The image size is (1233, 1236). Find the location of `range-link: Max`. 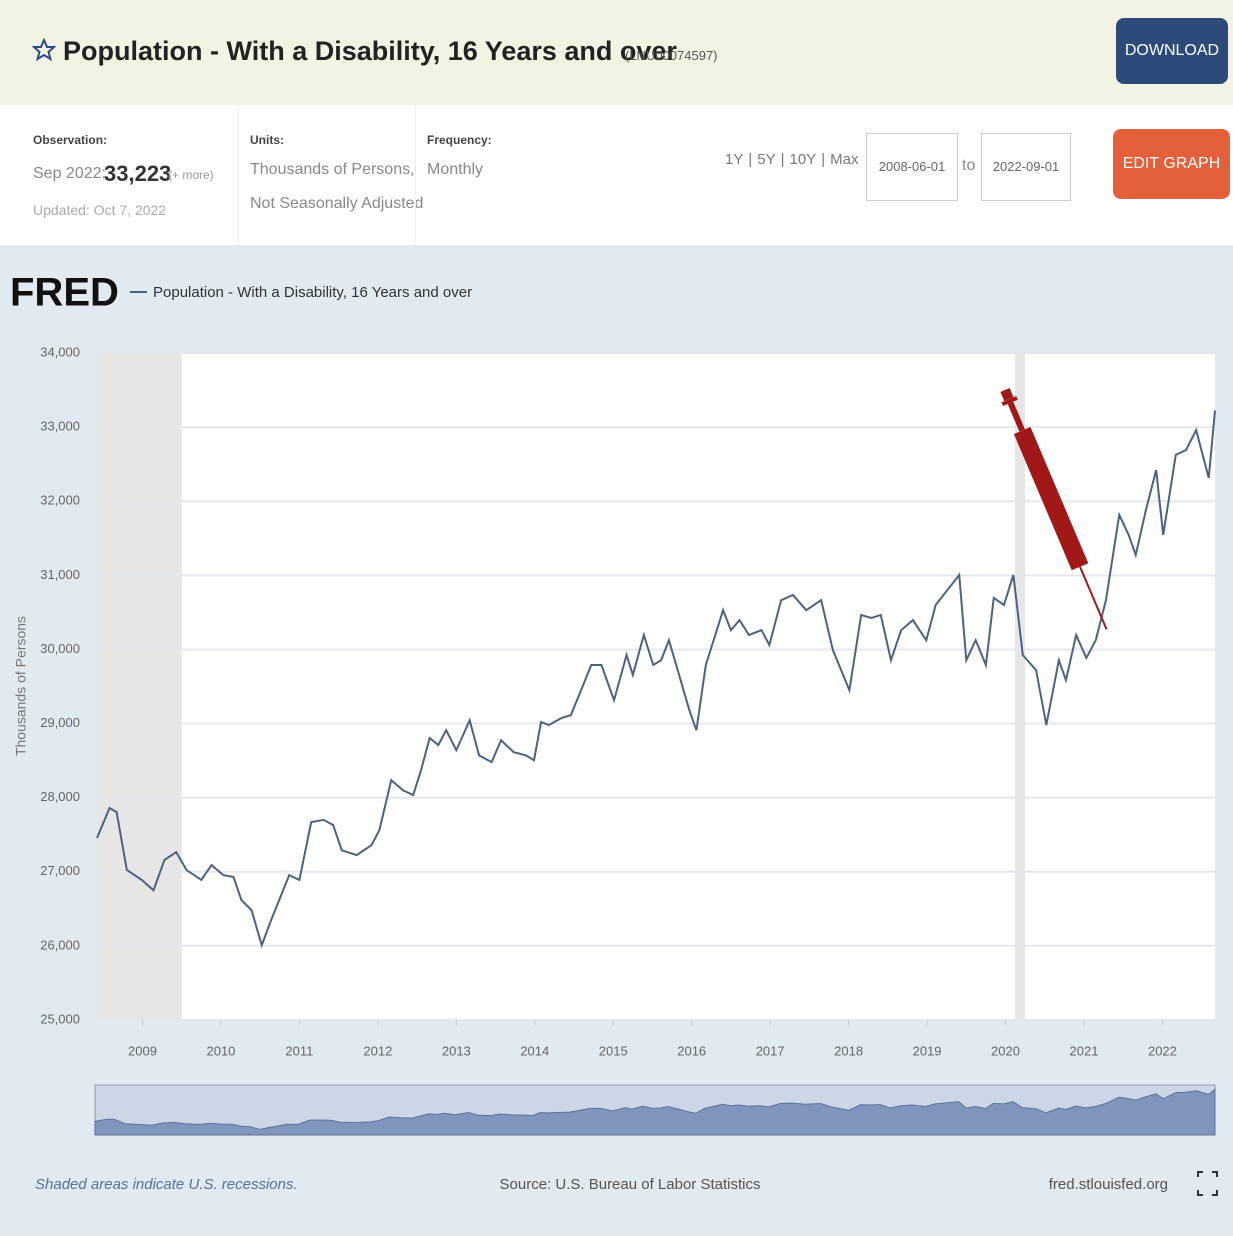

range-link: Max is located at coordinates (844, 159).